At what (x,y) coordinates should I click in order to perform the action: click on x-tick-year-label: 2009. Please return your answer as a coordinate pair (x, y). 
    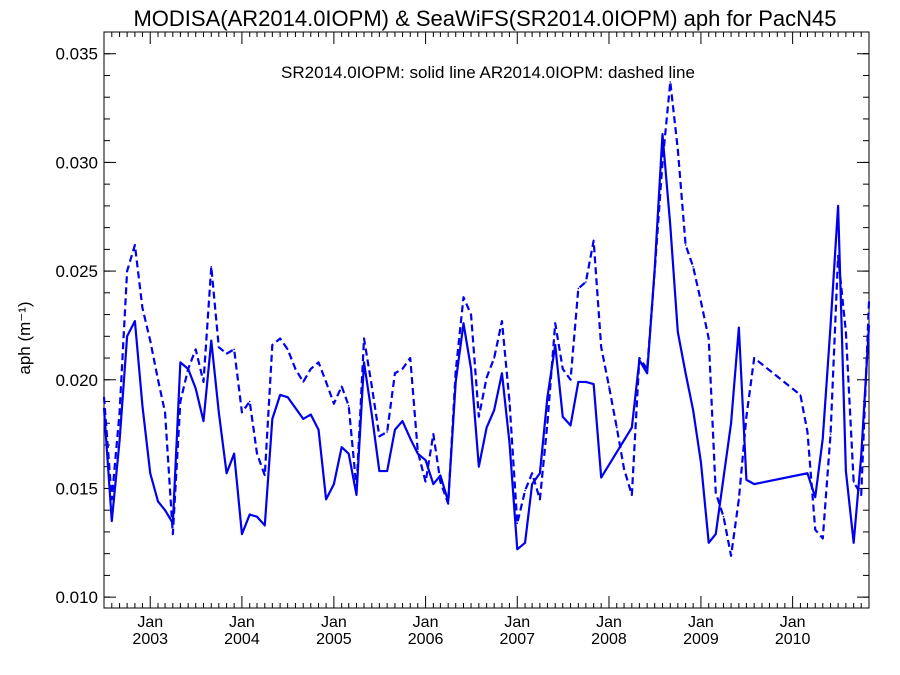
    Looking at the image, I should click on (701, 639).